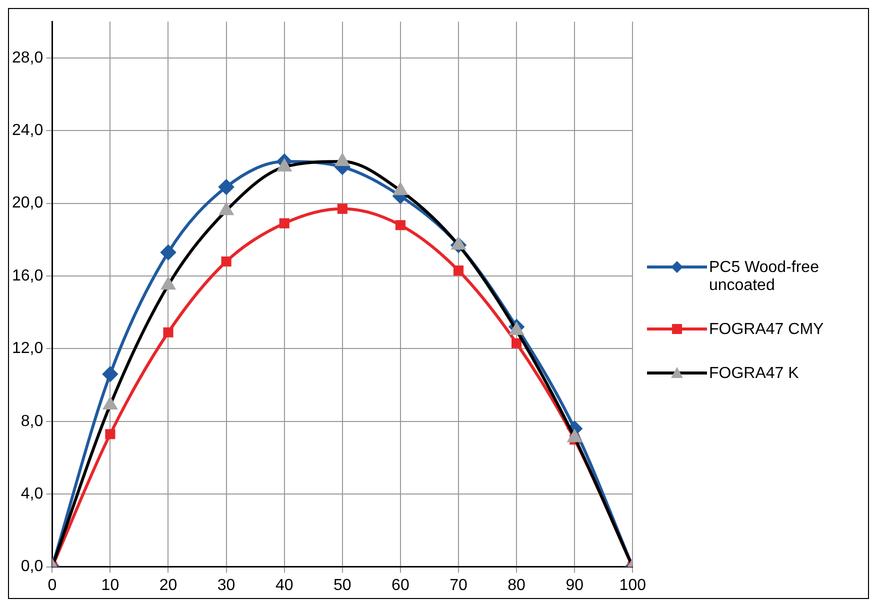 The height and width of the screenshot is (607, 877). What do you see at coordinates (52, 585) in the screenshot?
I see `x-tick-label: 0` at bounding box center [52, 585].